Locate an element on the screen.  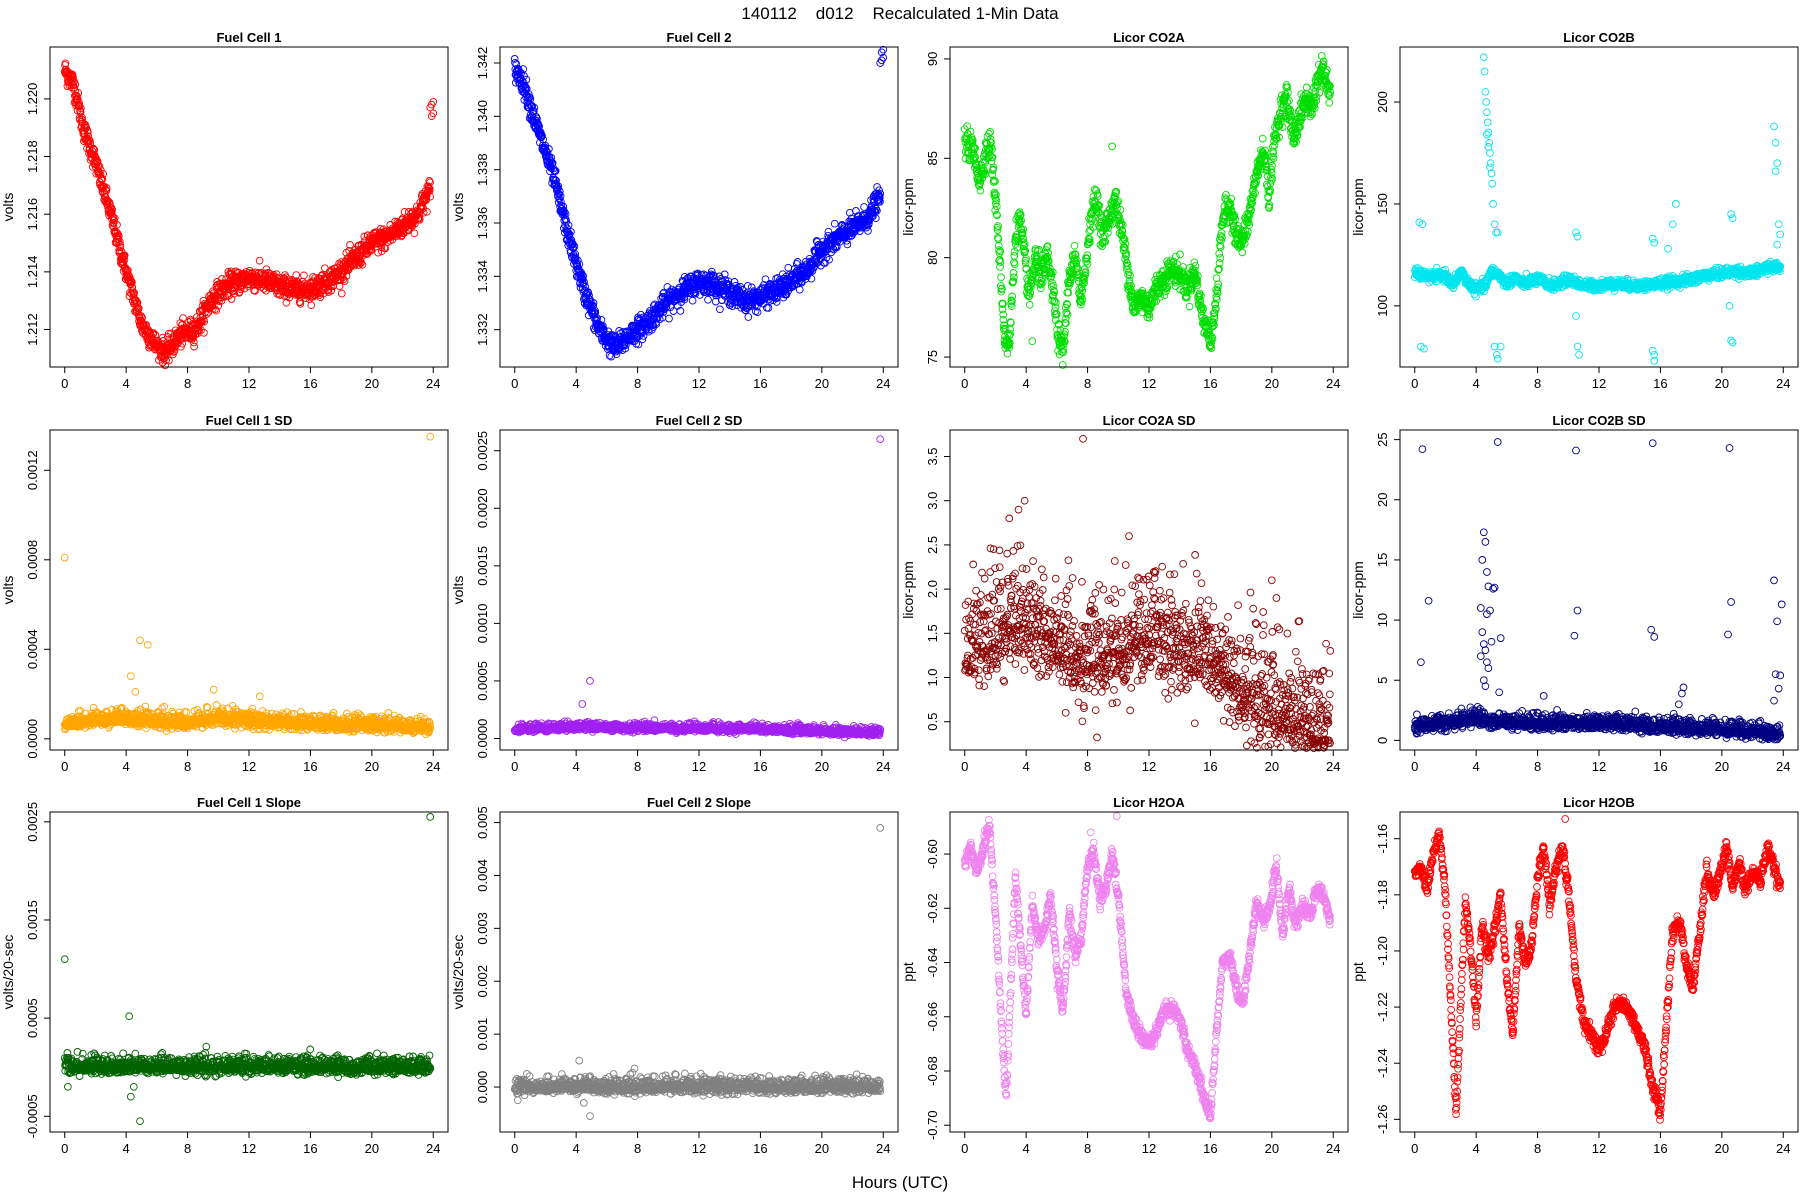
y-tick-label: 1.336 is located at coordinates (482, 223).